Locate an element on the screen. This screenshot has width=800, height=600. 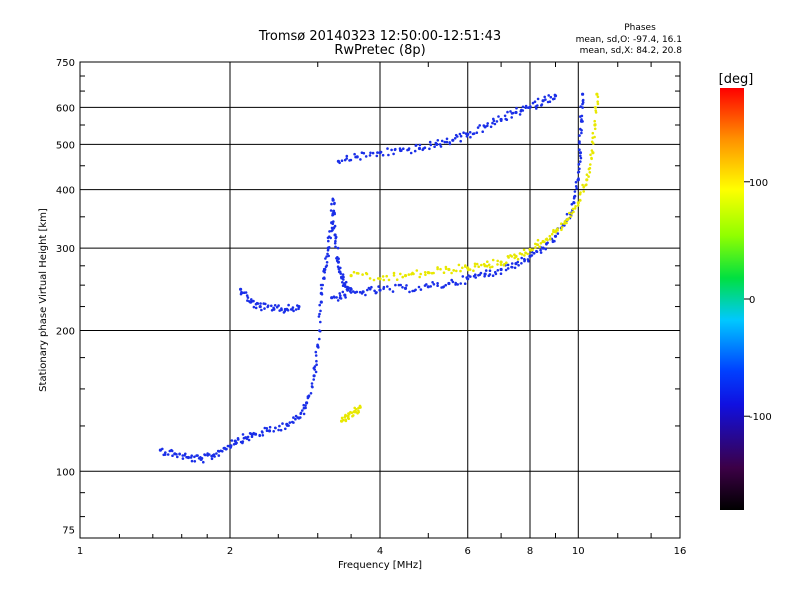
colorbar-tick-labels: 100 0 -100 is located at coordinates (758, 300).